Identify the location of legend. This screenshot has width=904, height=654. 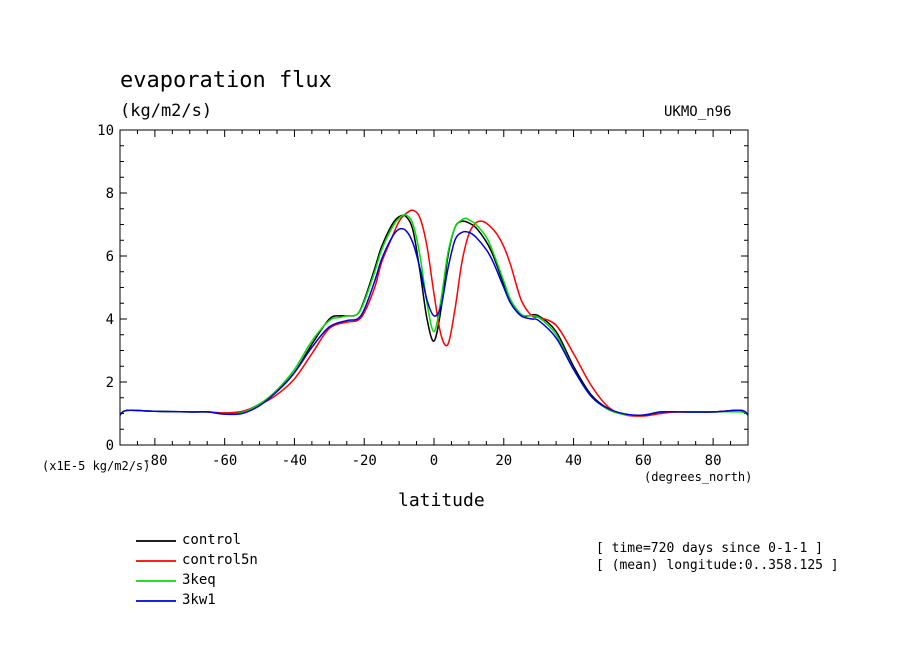
(156, 571).